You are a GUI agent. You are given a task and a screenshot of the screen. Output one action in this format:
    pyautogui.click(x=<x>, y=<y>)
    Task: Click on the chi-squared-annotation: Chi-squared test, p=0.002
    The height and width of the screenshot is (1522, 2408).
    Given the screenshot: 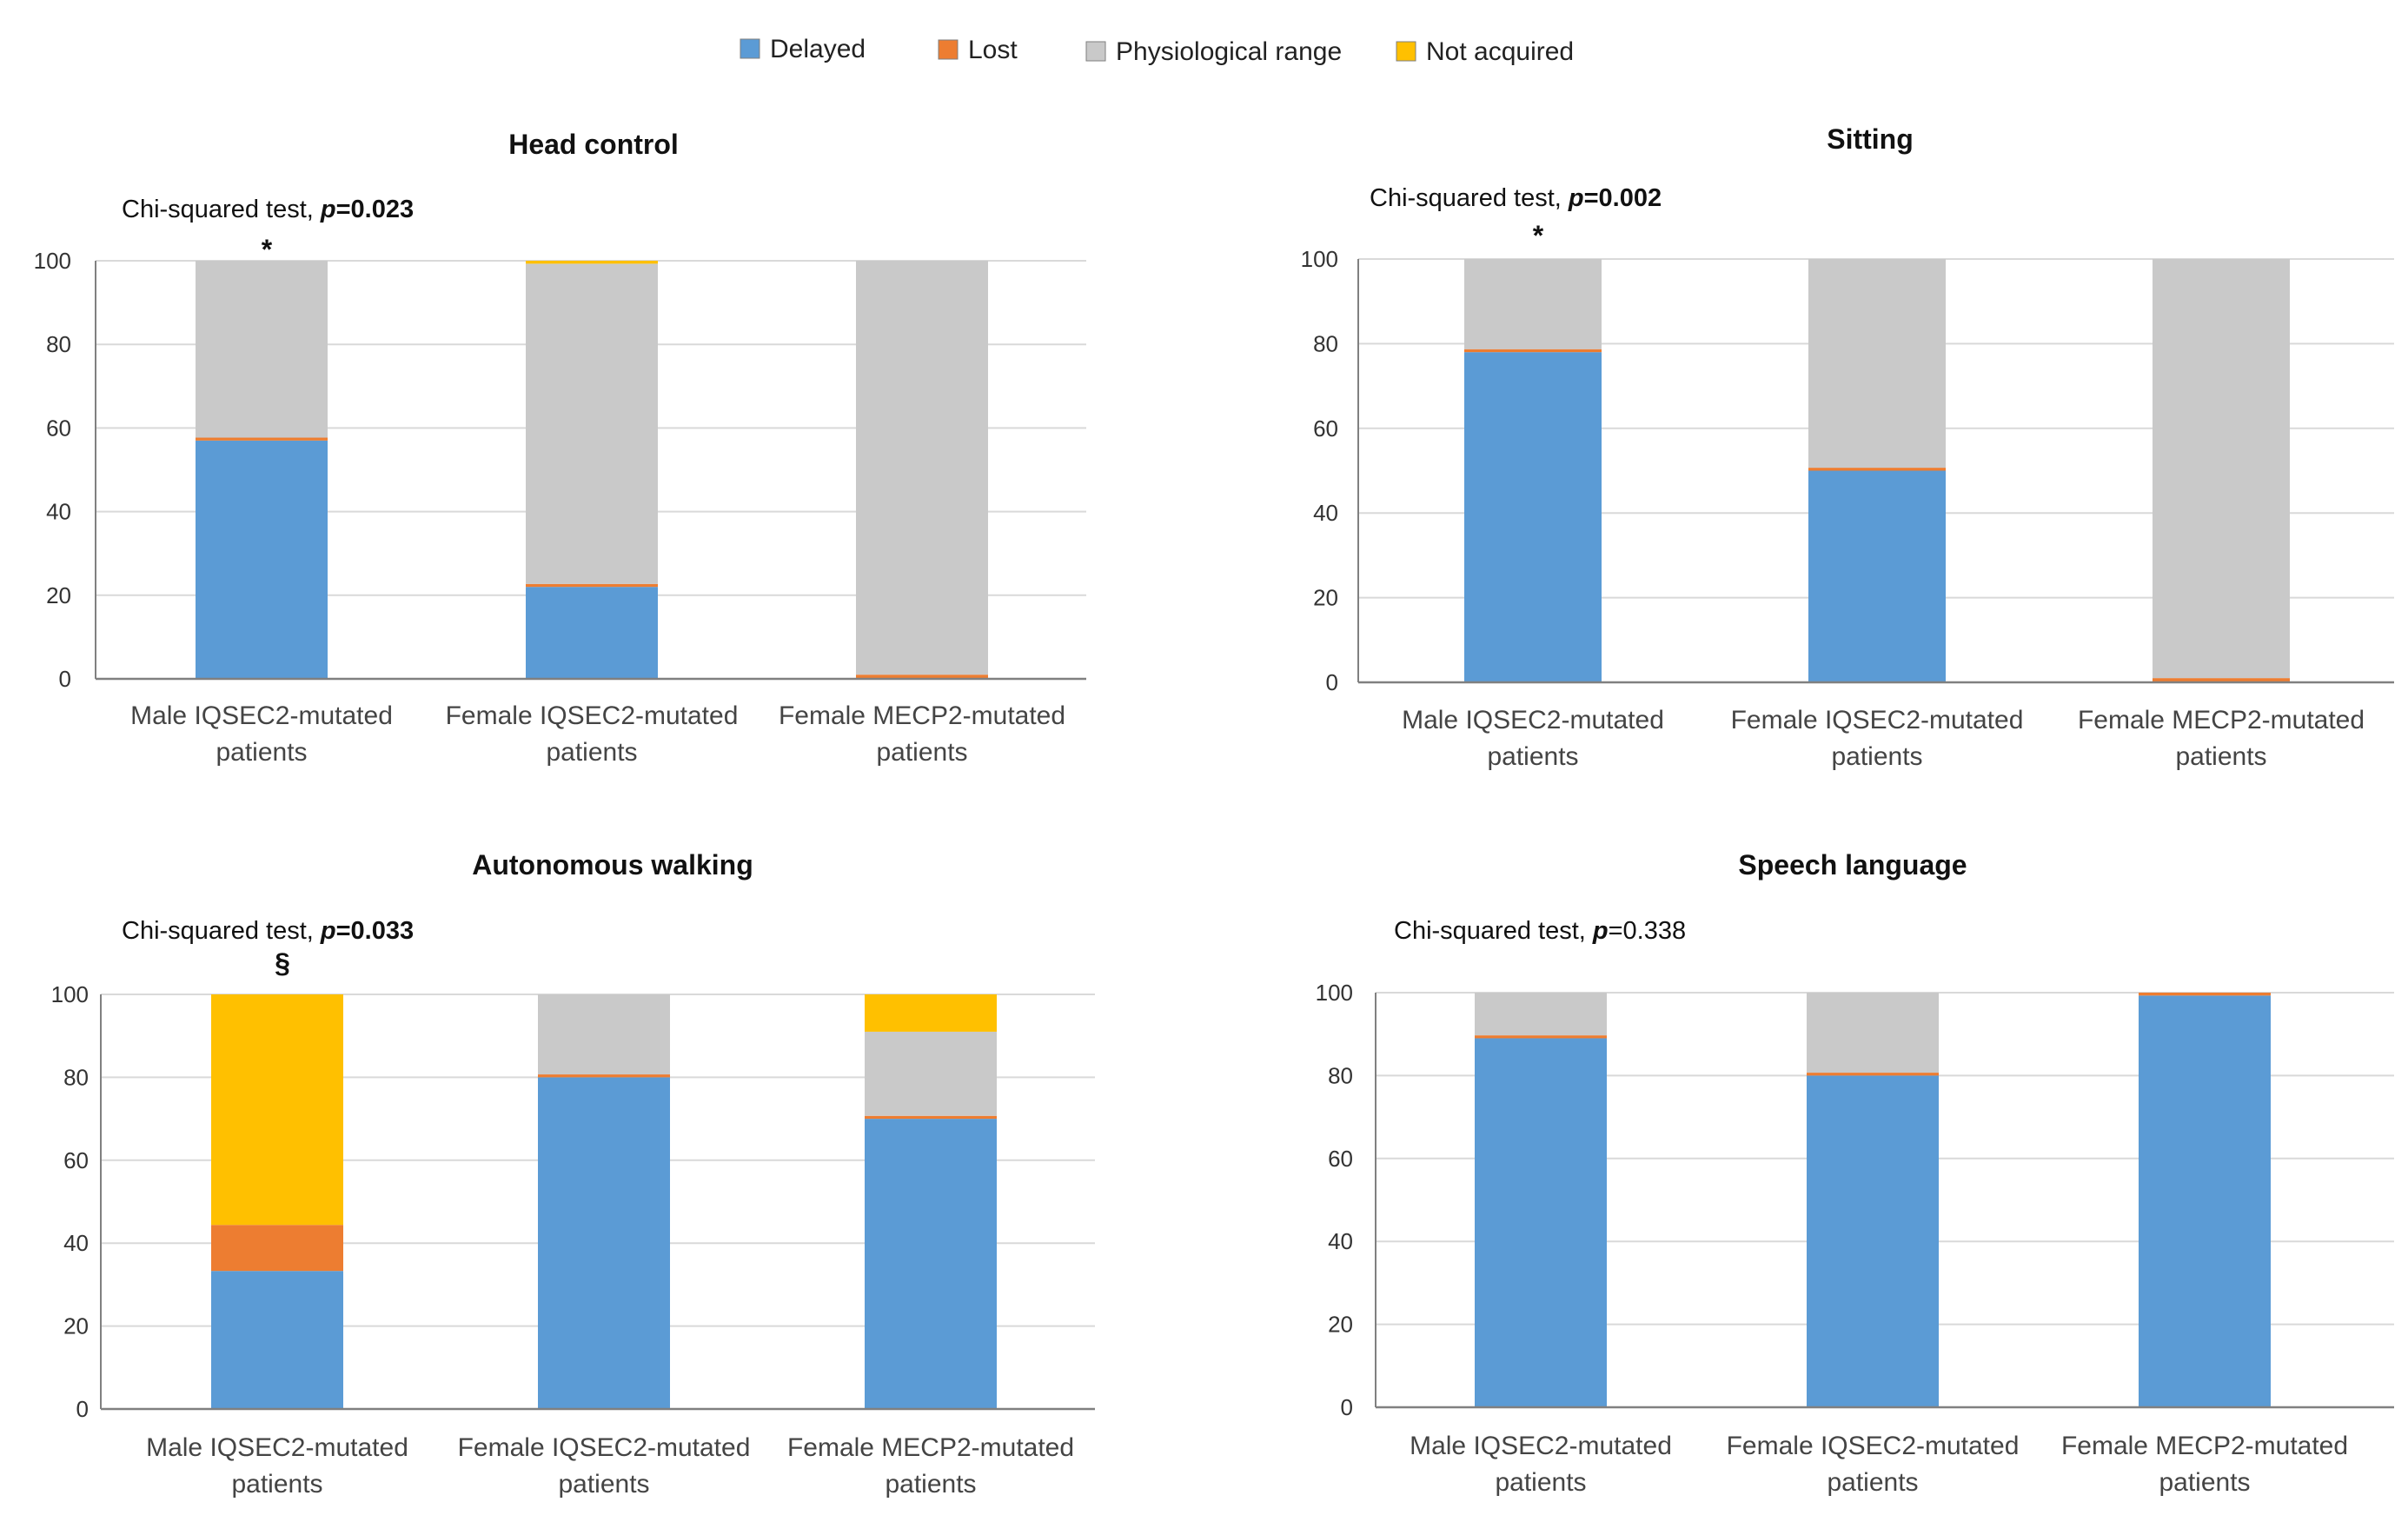 What is the action you would take?
    pyautogui.click(x=1516, y=198)
    